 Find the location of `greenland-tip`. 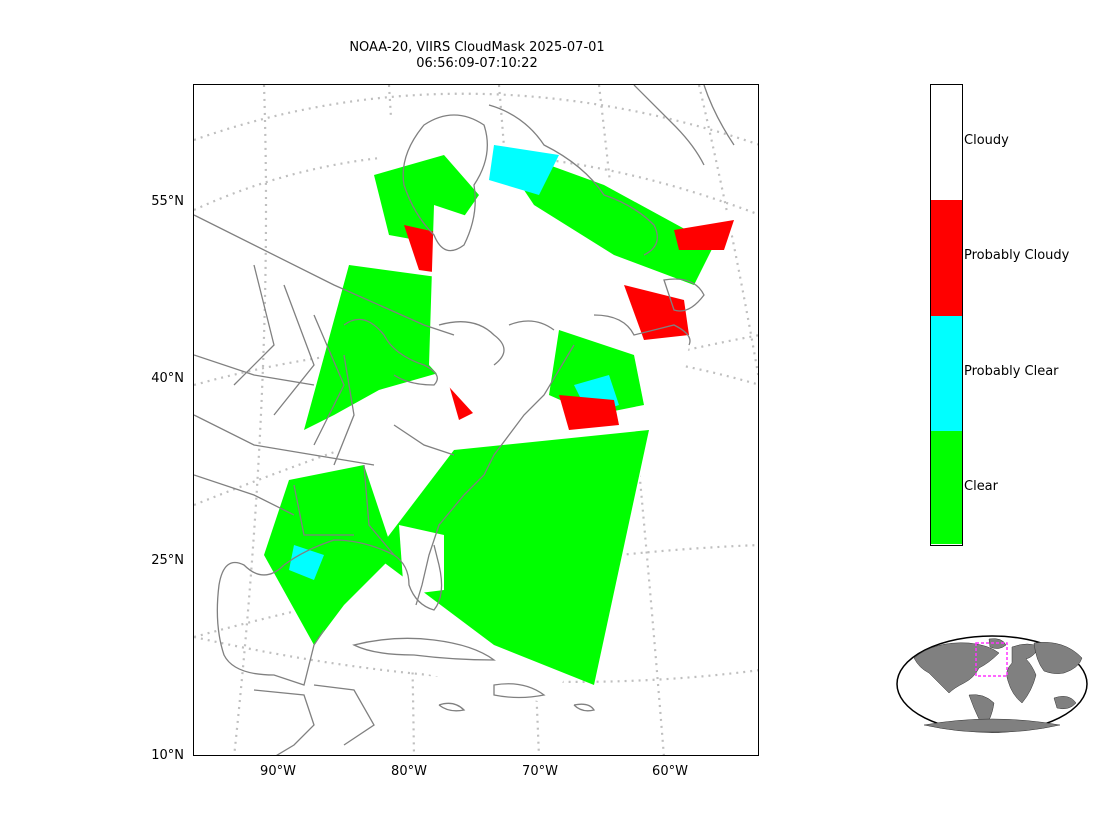

greenland-tip is located at coordinates (684, 125).